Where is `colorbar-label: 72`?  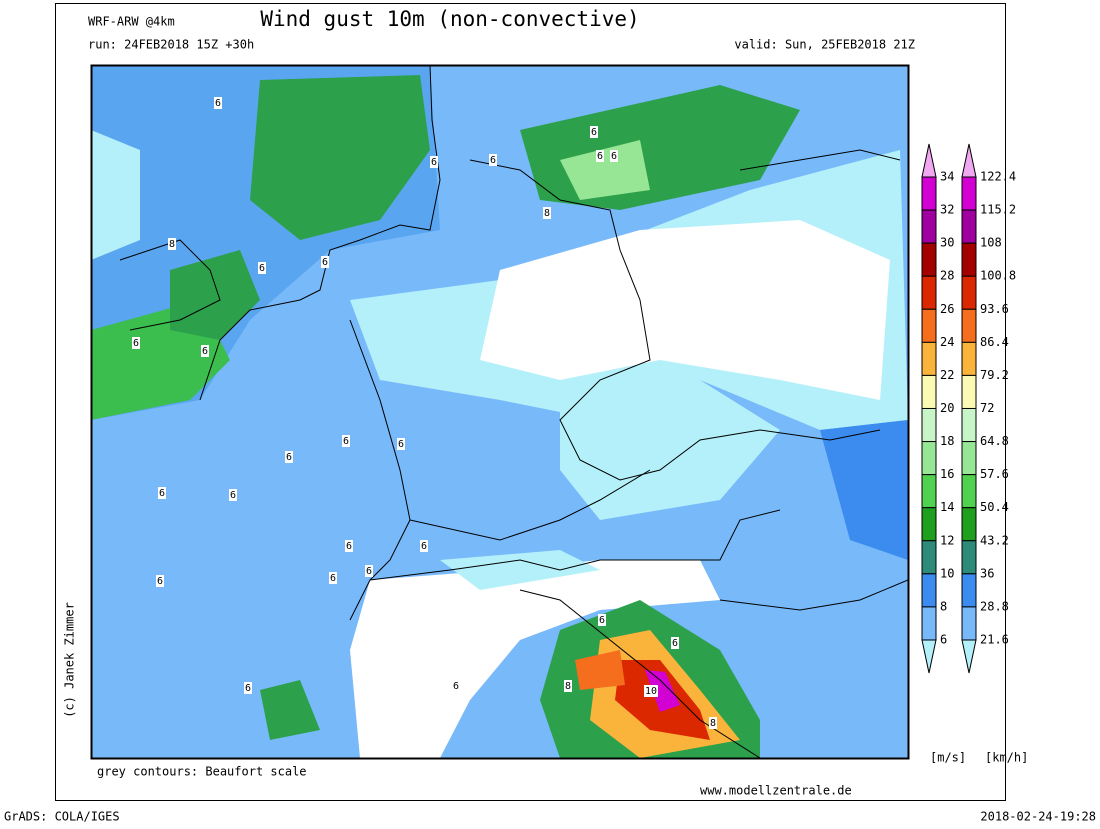 colorbar-label: 72 is located at coordinates (987, 408).